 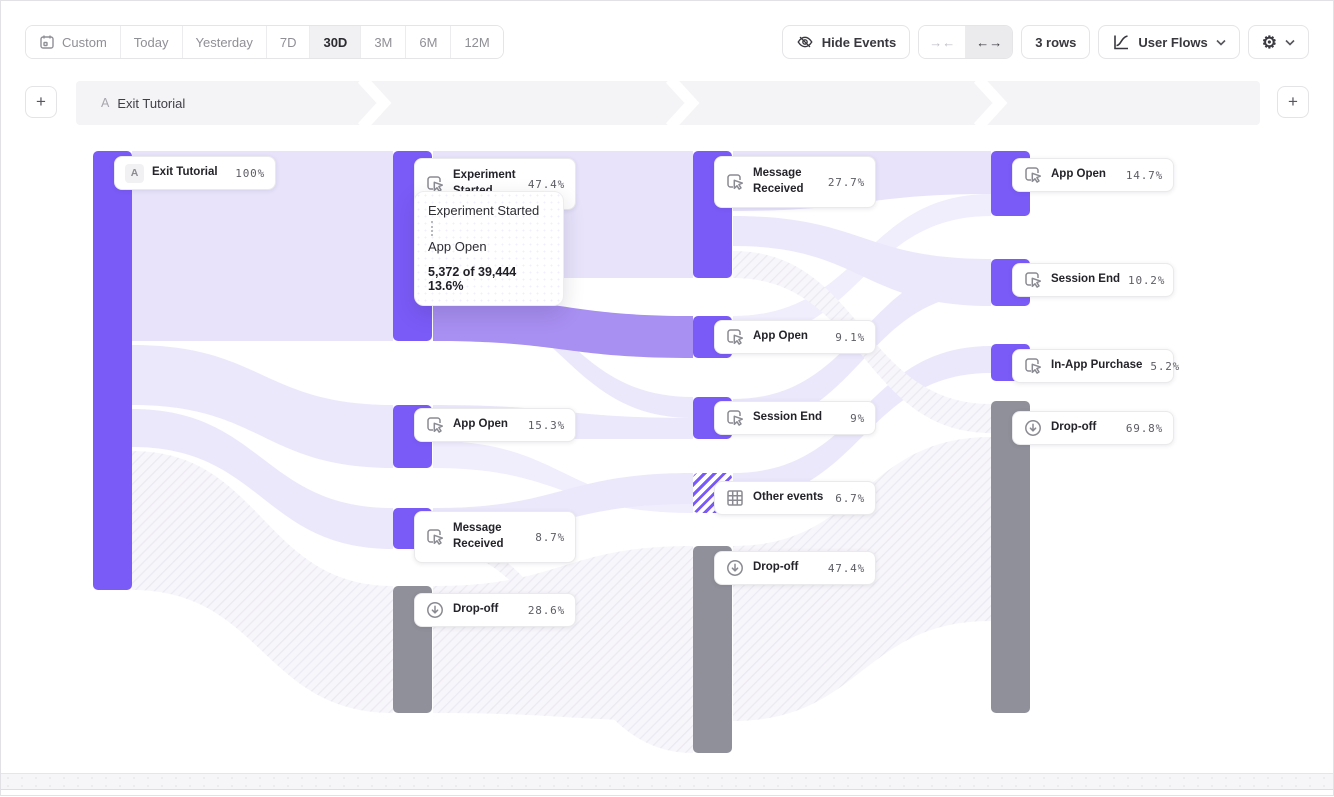 I want to click on node-value: 28.6%, so click(x=546, y=610).